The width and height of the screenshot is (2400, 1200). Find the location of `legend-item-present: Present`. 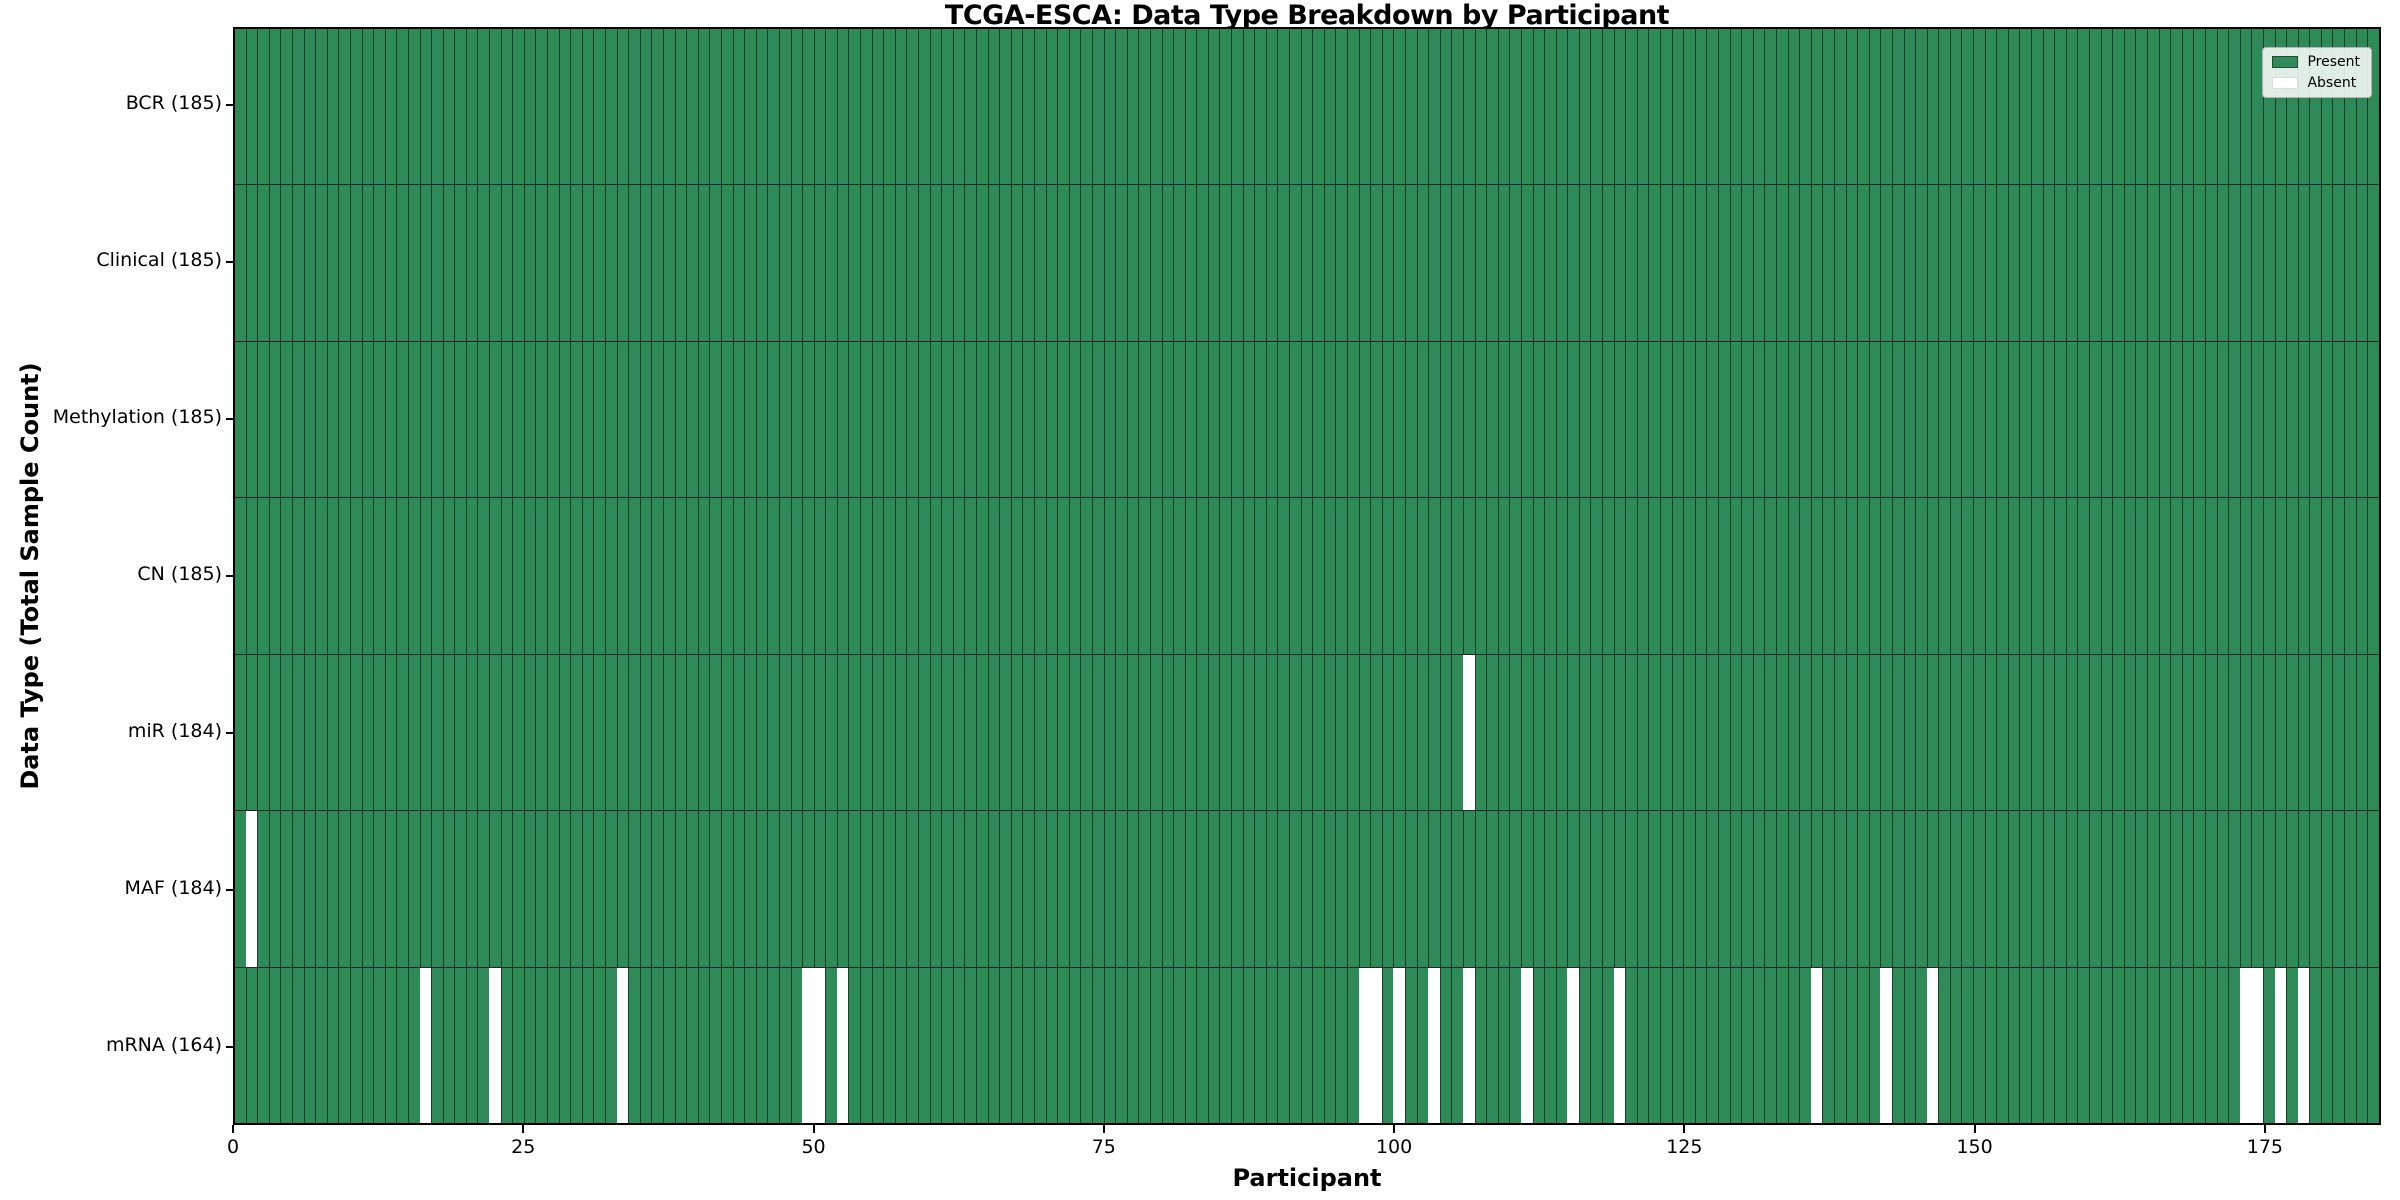

legend-item-present: Present is located at coordinates (2316, 62).